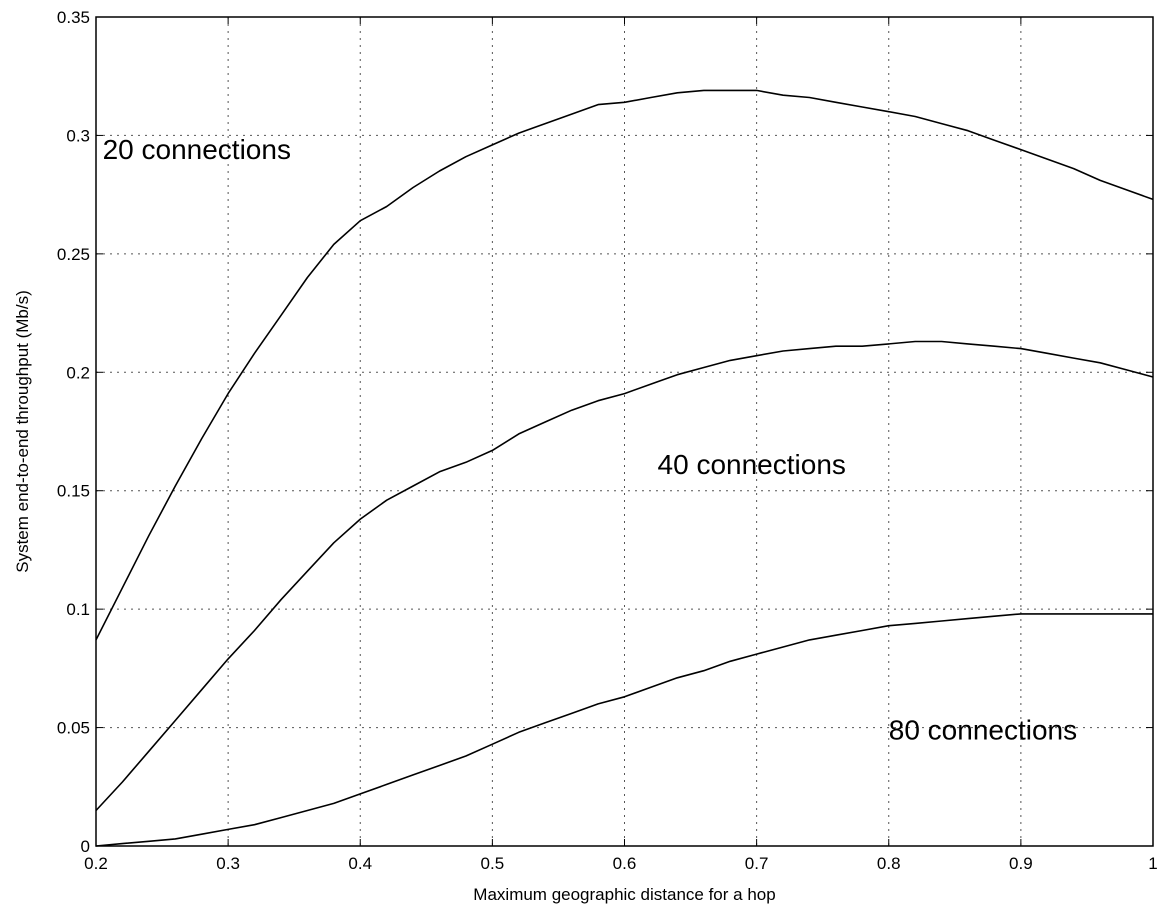 This screenshot has height=913, width=1159. Describe the element at coordinates (73, 17) in the screenshot. I see `y-tick-label: 0.35` at that location.